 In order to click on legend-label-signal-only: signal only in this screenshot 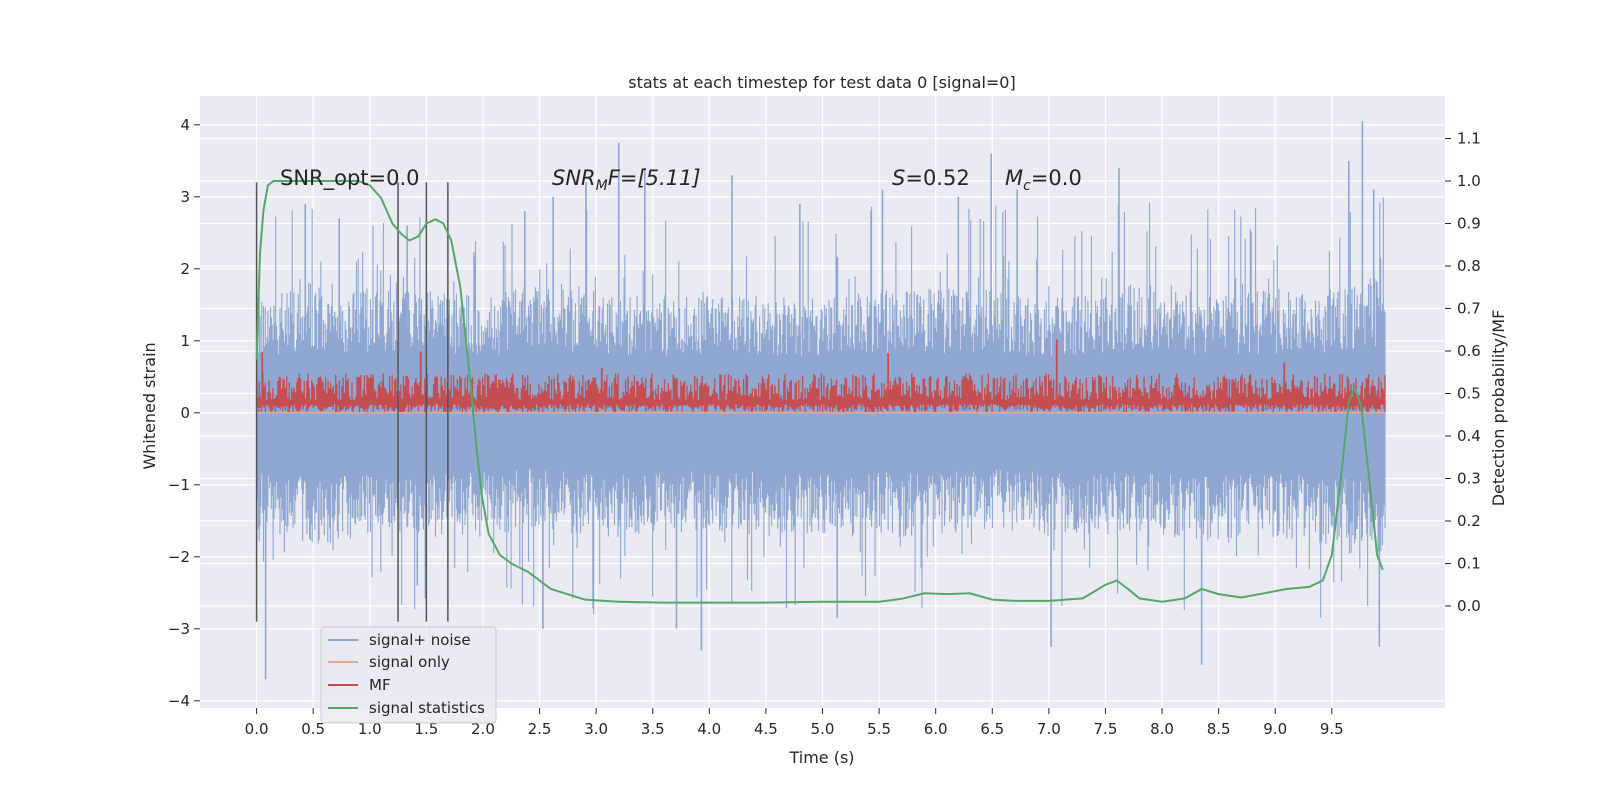, I will do `click(409, 662)`.